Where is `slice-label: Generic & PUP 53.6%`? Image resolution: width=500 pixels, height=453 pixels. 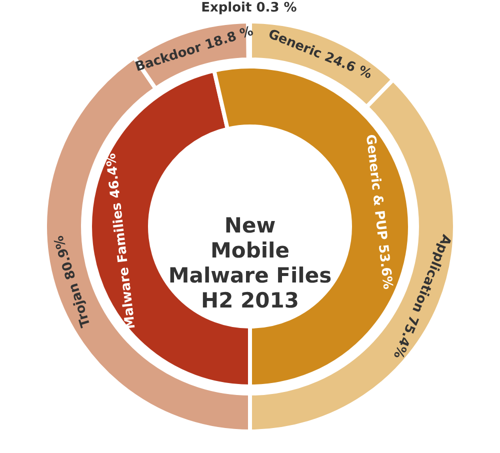 slice-label: Generic & PUP 53.6% is located at coordinates (378, 212).